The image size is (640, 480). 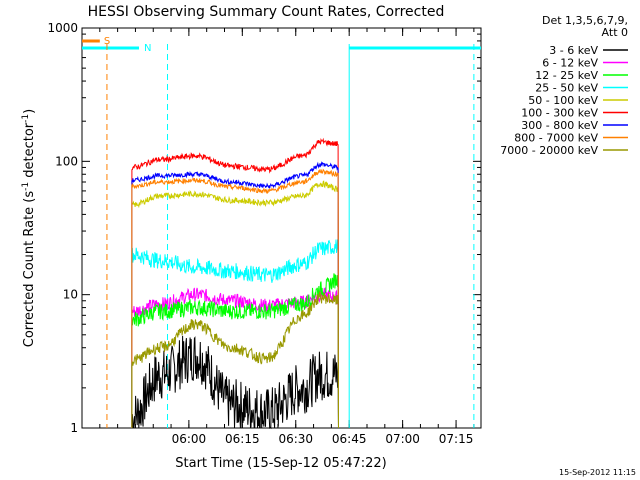 What do you see at coordinates (566, 88) in the screenshot?
I see `legend-entry-label: 25 - 50 keV` at bounding box center [566, 88].